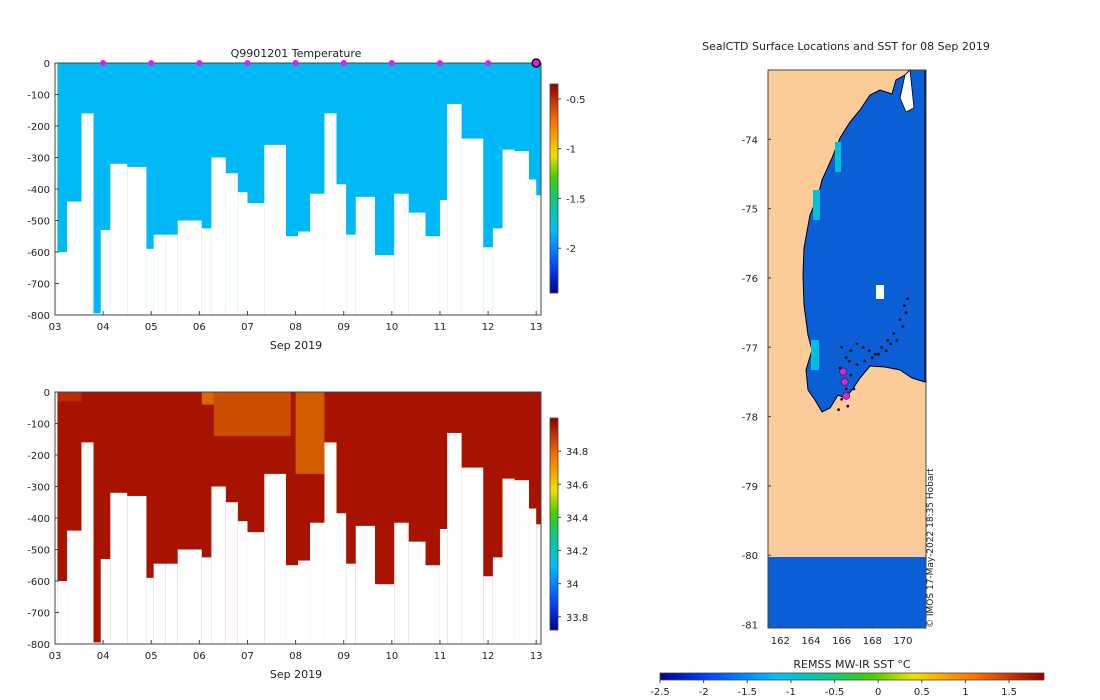 The image size is (1100, 700). Describe the element at coordinates (247, 656) in the screenshot. I see `date-tick-label: 07` at that location.